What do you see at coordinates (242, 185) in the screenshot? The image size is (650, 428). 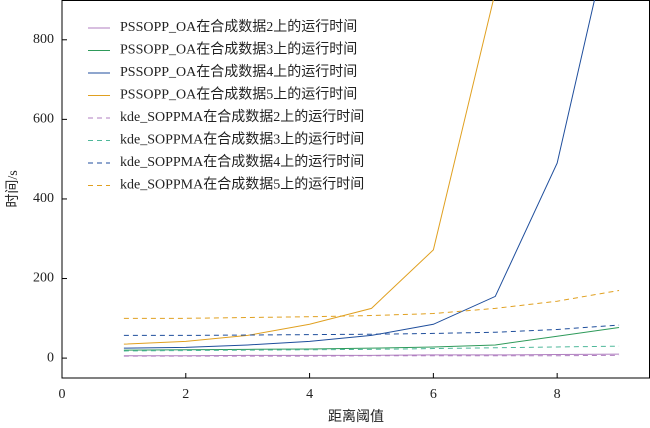 I see `legend-label: kde_SOPPMA在合成数据5上的运行时间` at bounding box center [242, 185].